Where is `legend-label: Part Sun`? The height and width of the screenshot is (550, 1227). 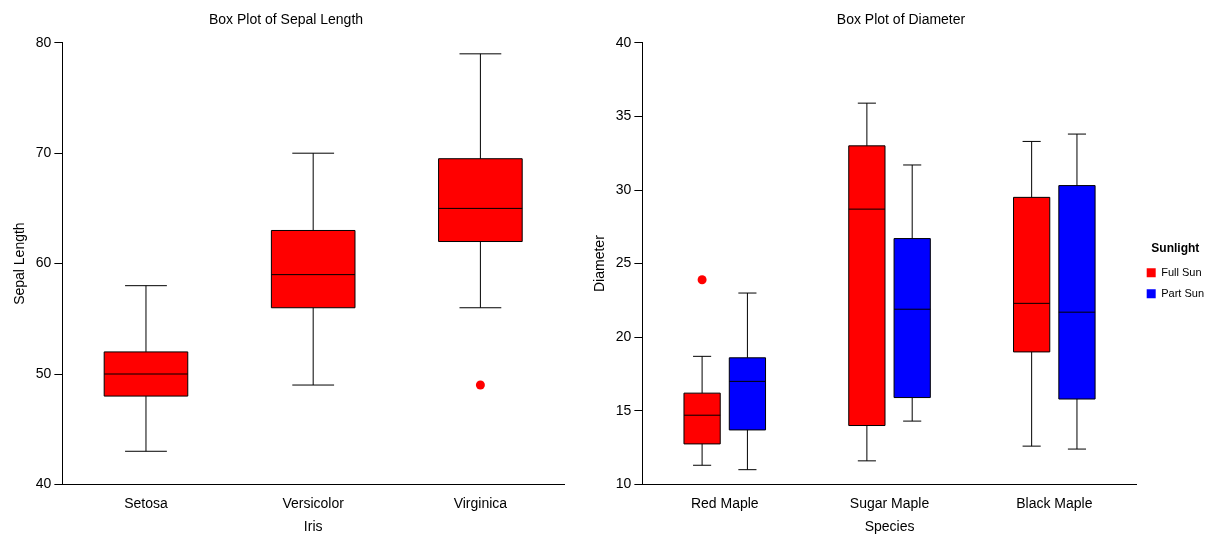
legend-label: Part Sun is located at coordinates (1183, 292).